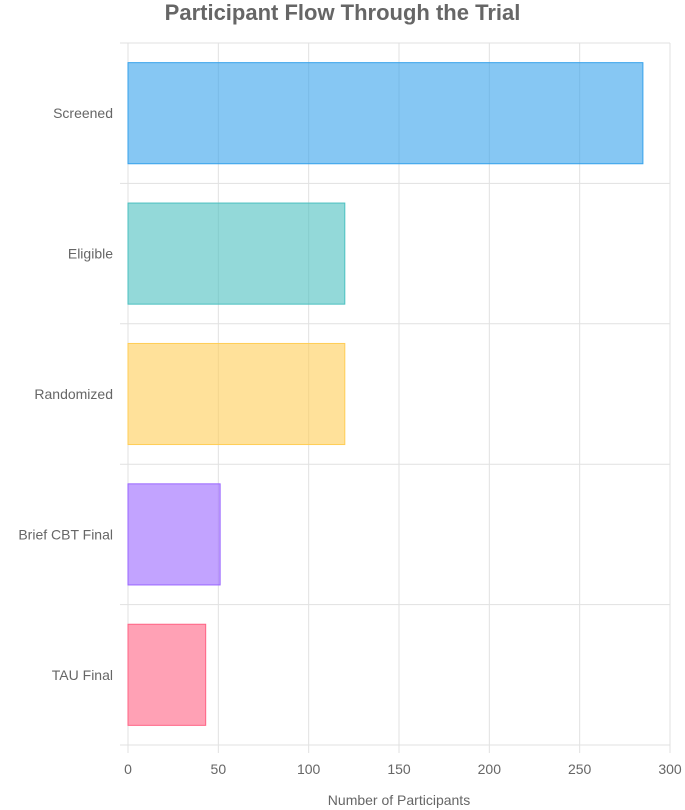  I want to click on y-tick-label: Eligible, so click(90, 254).